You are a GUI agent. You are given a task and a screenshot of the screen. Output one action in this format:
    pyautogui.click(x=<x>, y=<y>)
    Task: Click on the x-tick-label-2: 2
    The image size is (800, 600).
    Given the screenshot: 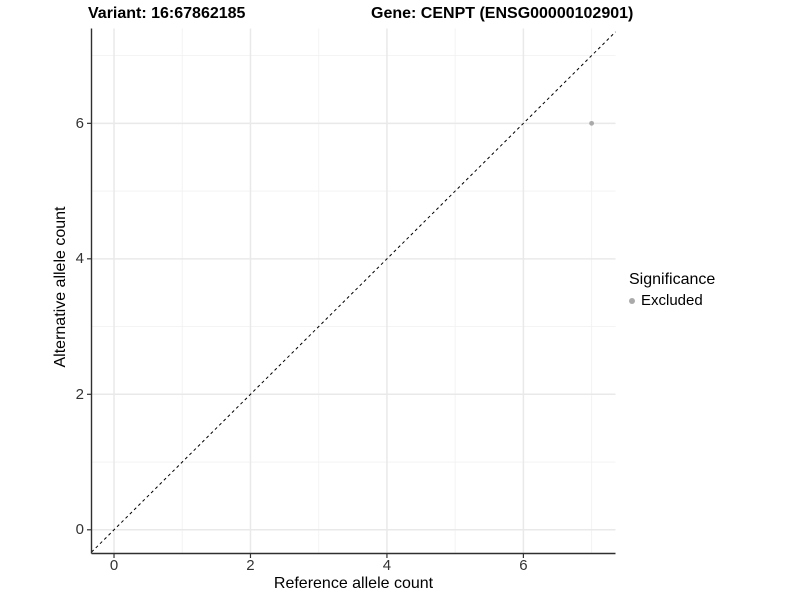 What is the action you would take?
    pyautogui.click(x=250, y=565)
    